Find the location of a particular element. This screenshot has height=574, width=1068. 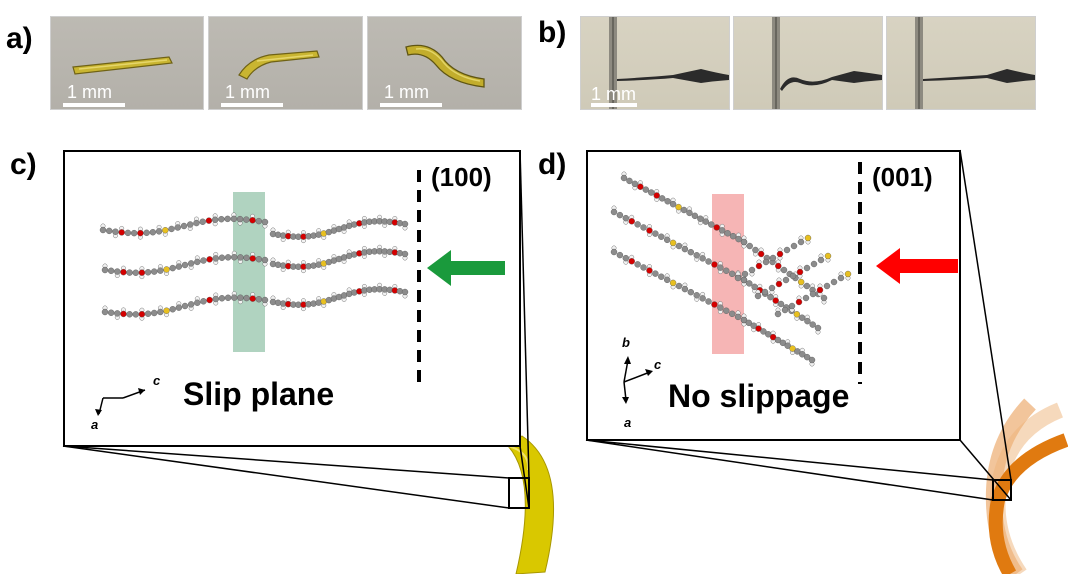

scale-bar-label: 1 mm is located at coordinates (613, 94).